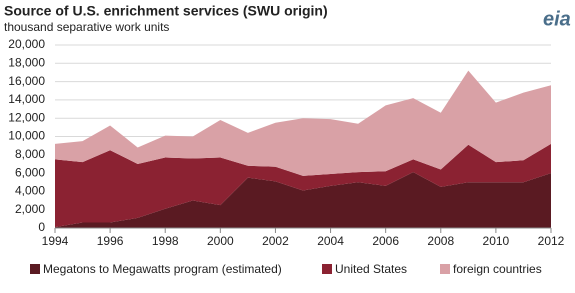  Describe the element at coordinates (496, 241) in the screenshot. I see `x-tick-label: 2010` at that location.